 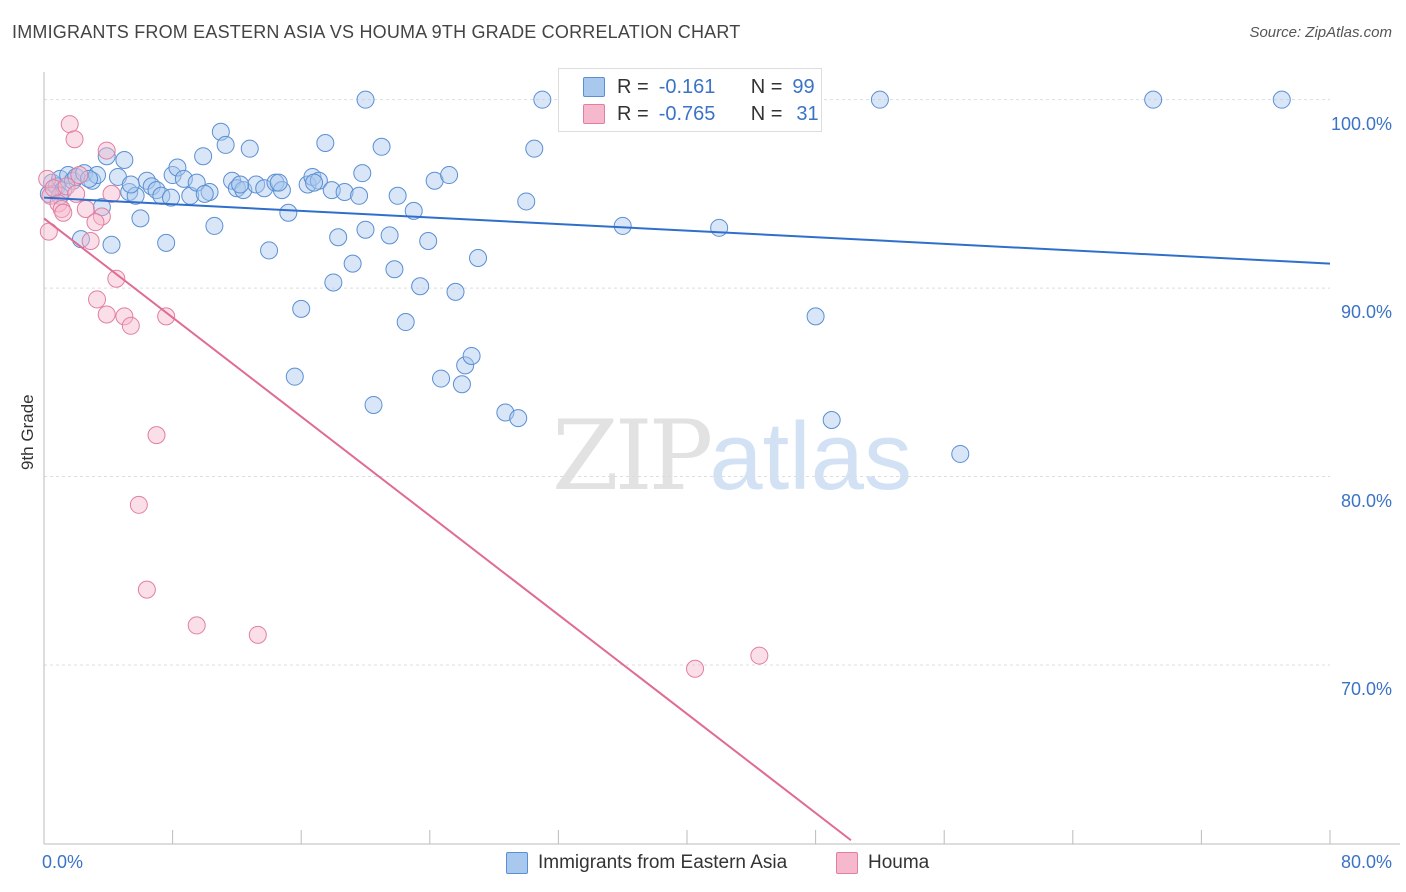 What do you see at coordinates (1366, 500) in the screenshot?
I see `y-tick-label-80: 80.0%` at bounding box center [1366, 500].